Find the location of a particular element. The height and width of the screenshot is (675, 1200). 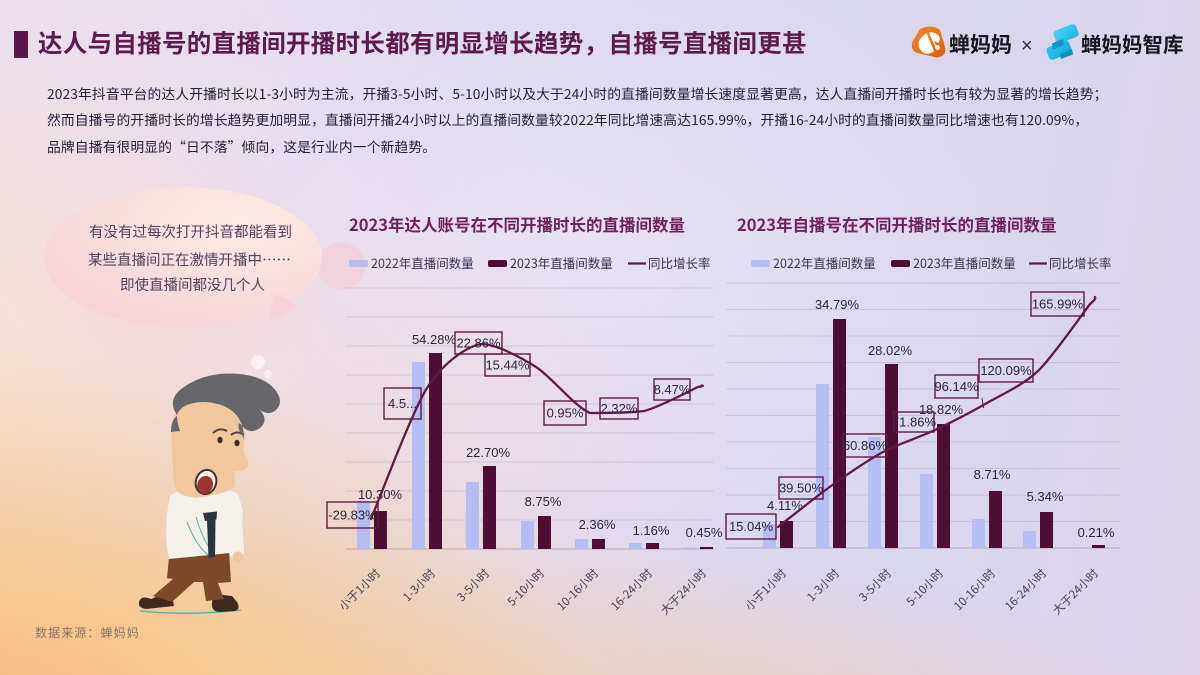

svg-text: 22.70% is located at coordinates (488, 452).